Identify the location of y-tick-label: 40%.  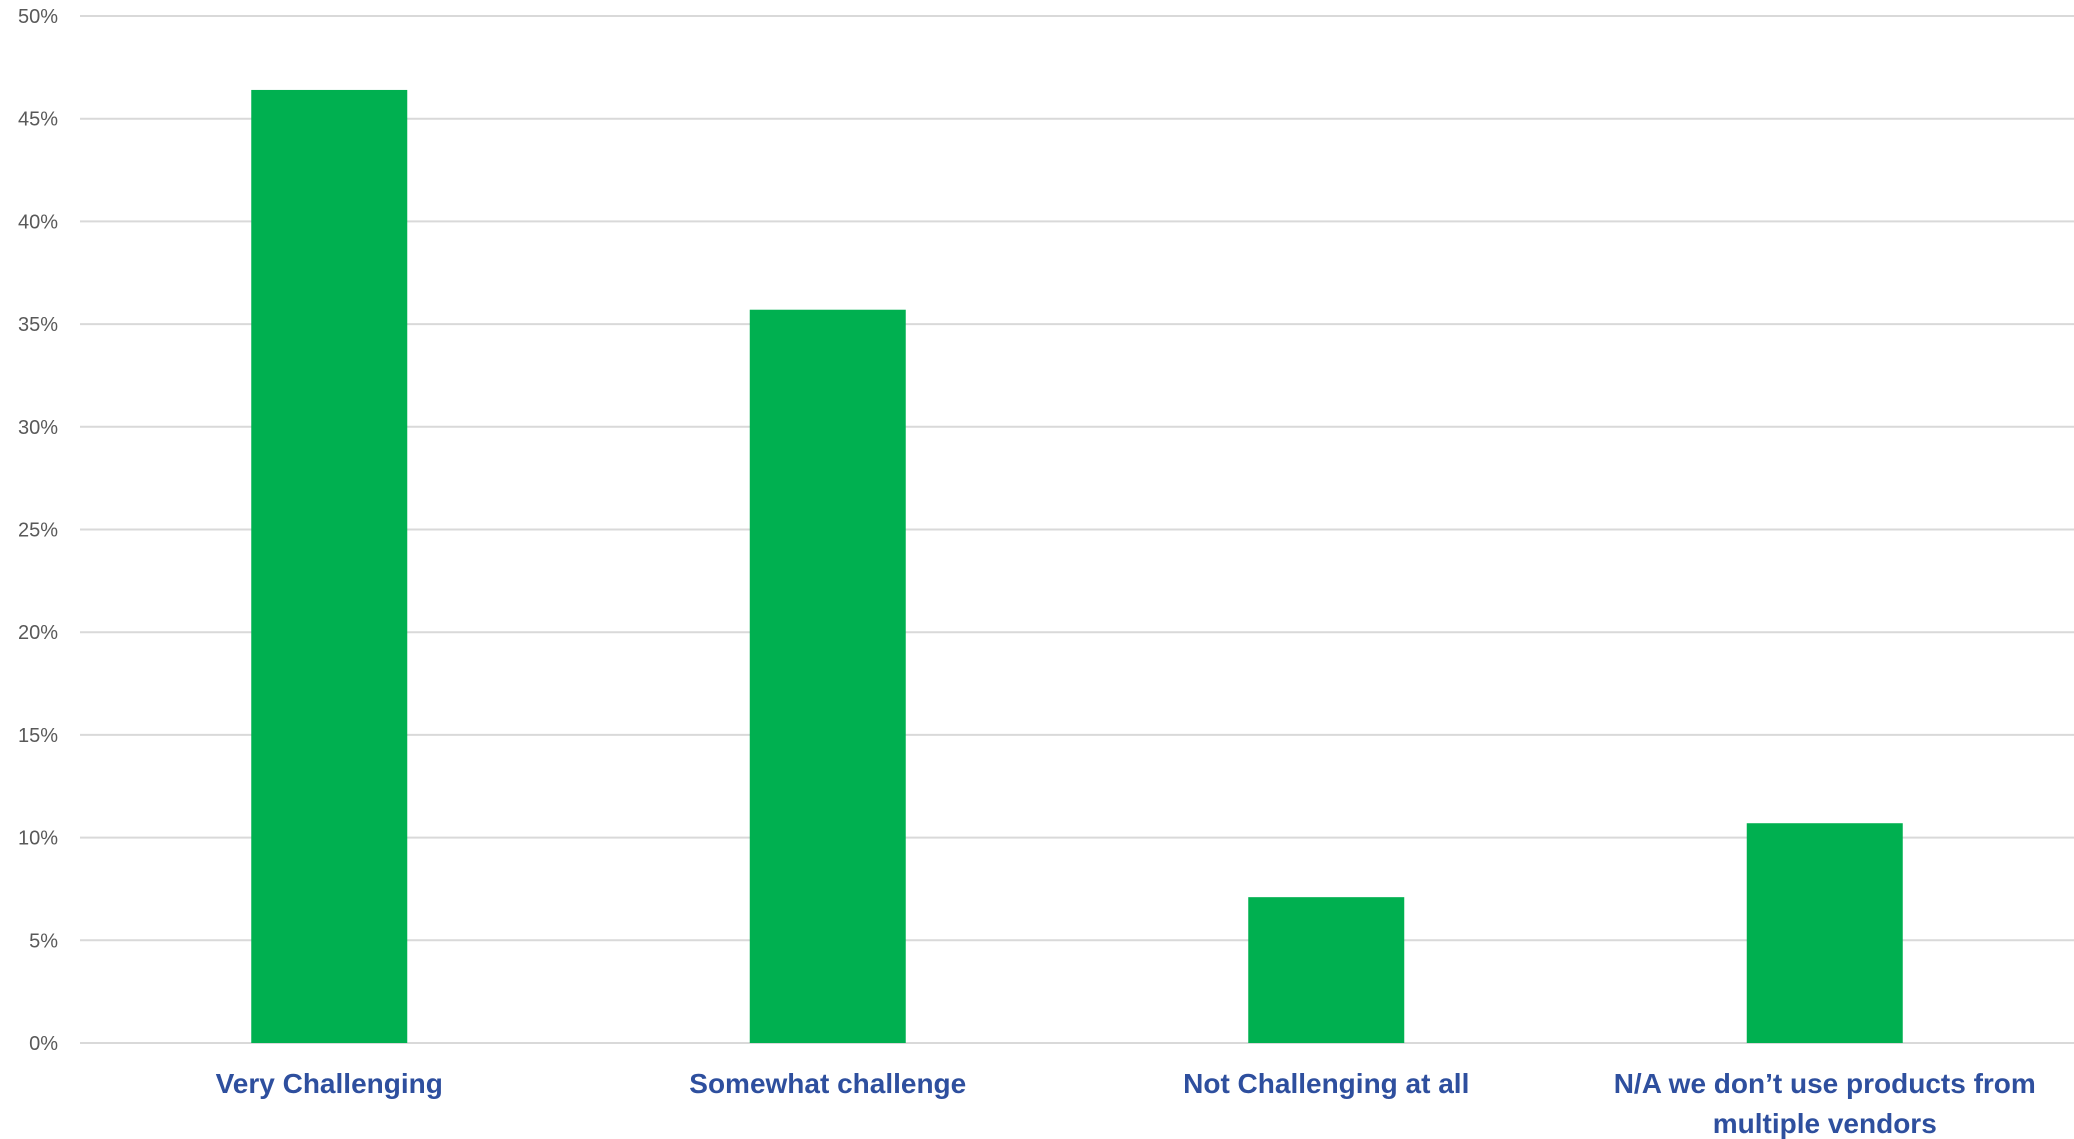
(38, 222).